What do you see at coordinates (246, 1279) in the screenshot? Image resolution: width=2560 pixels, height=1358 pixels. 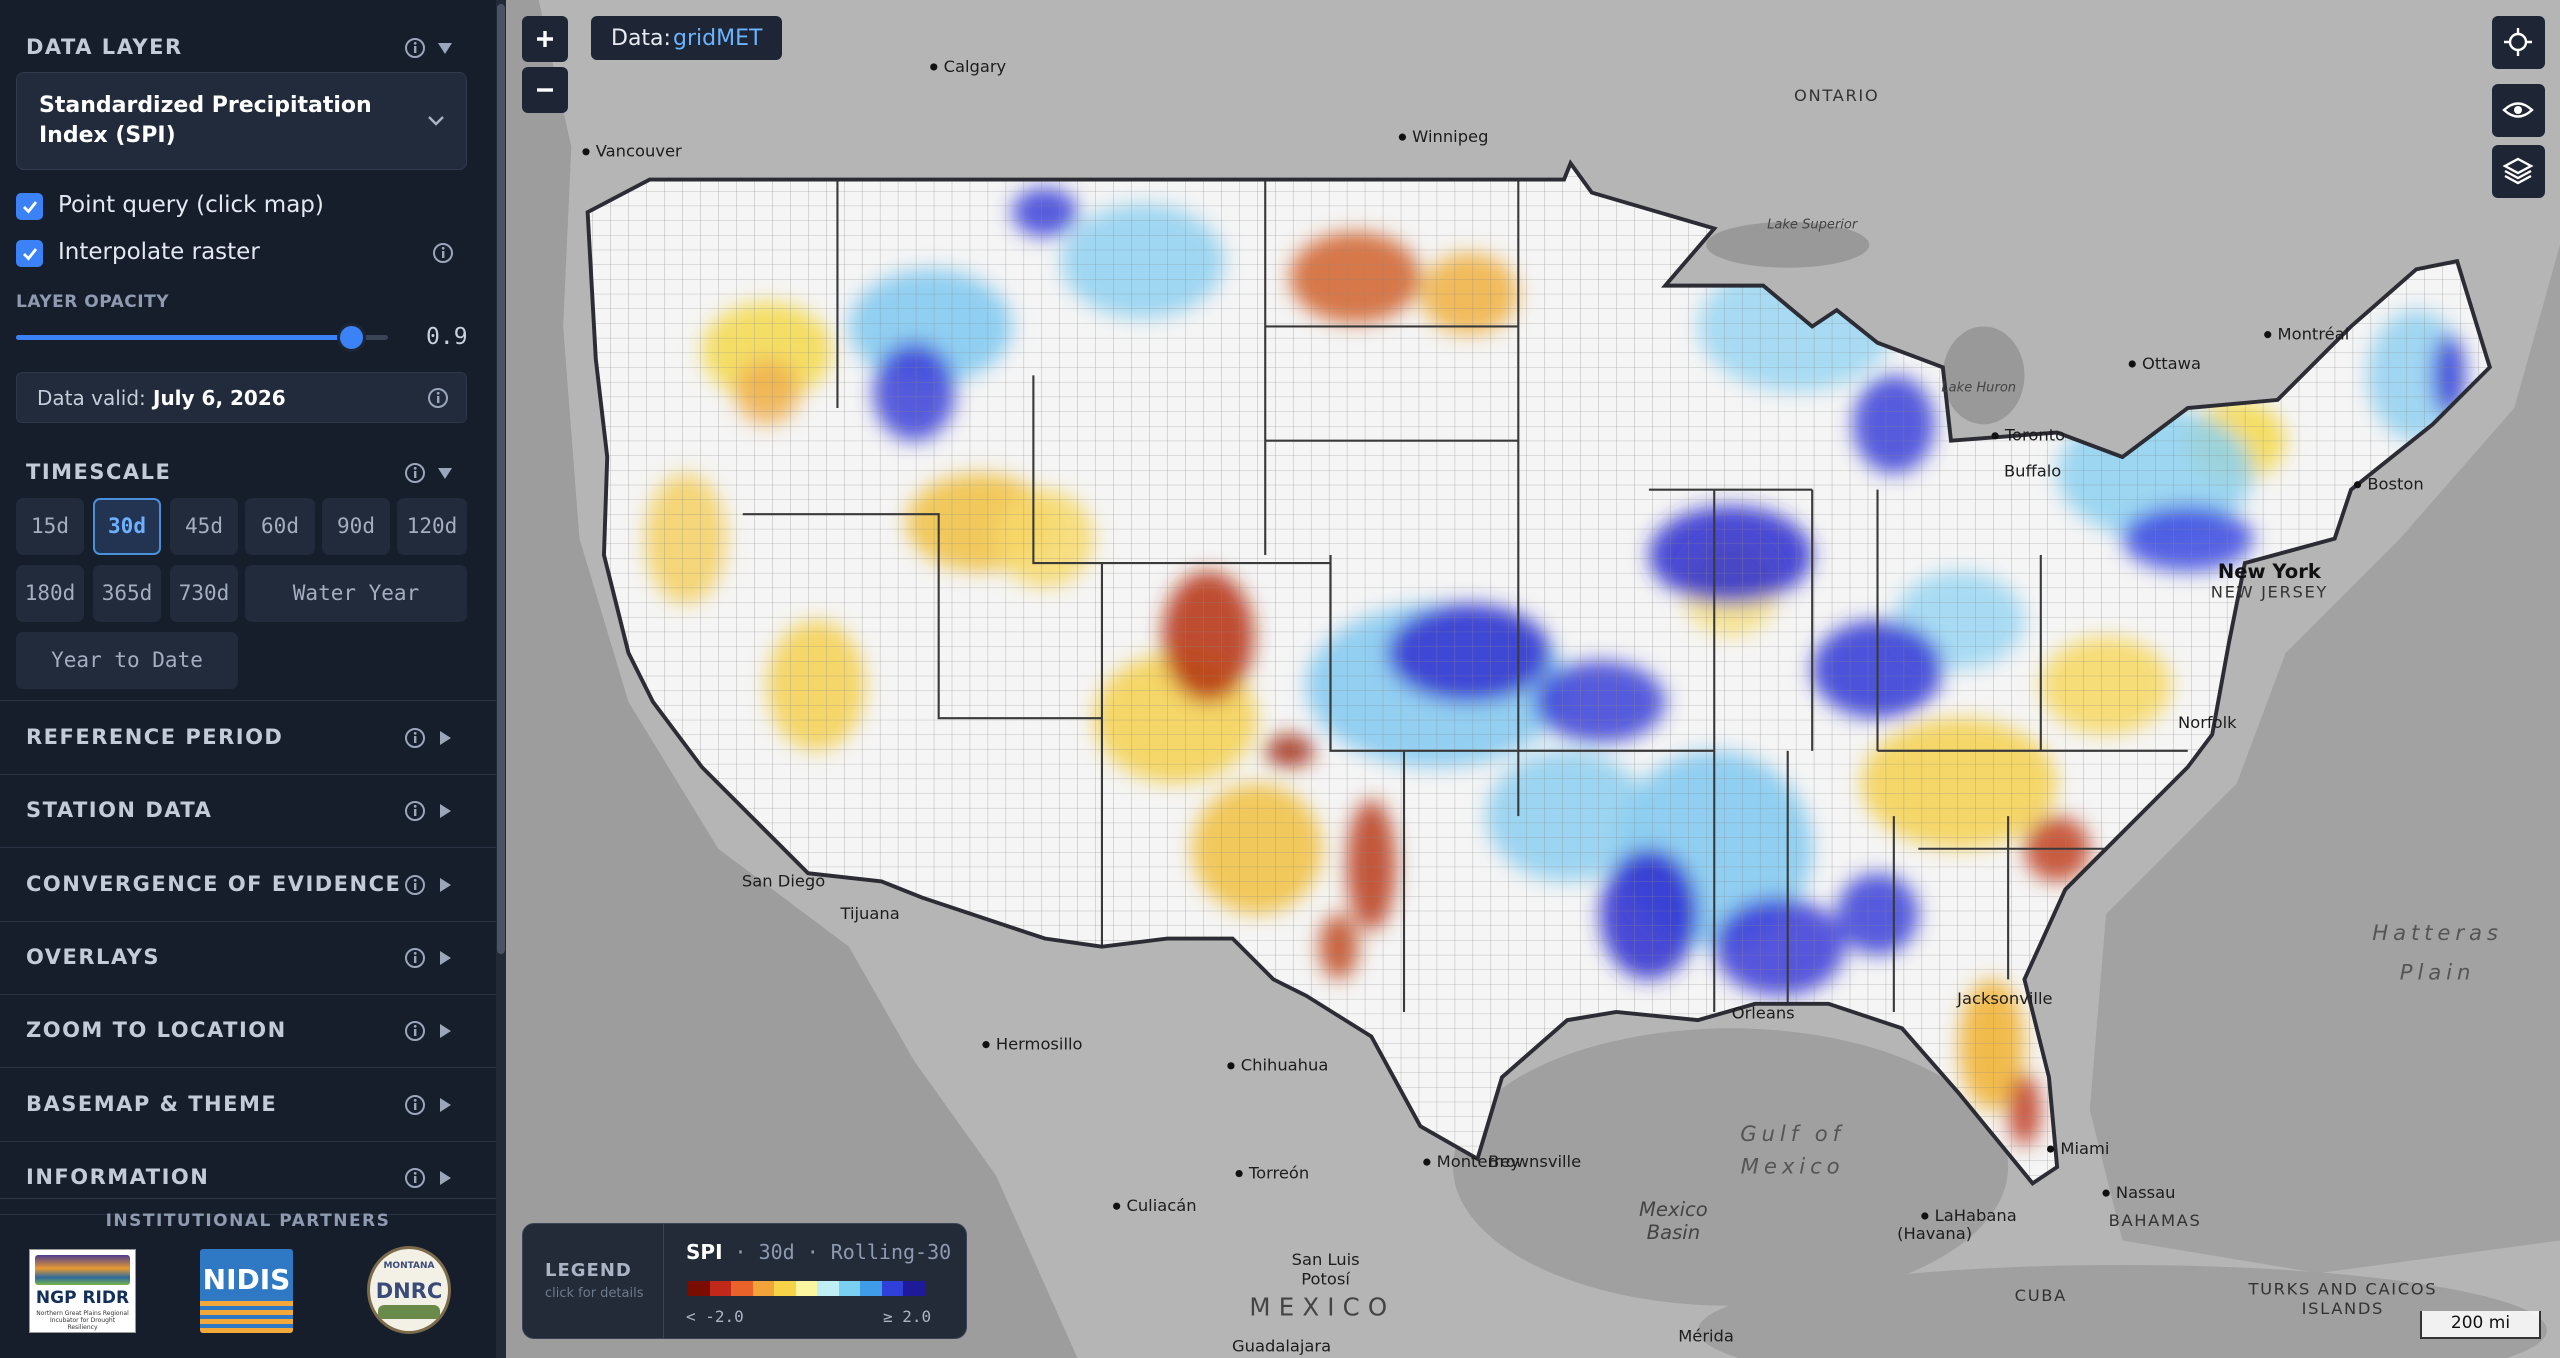 I see `logo-name: NIDIS` at bounding box center [246, 1279].